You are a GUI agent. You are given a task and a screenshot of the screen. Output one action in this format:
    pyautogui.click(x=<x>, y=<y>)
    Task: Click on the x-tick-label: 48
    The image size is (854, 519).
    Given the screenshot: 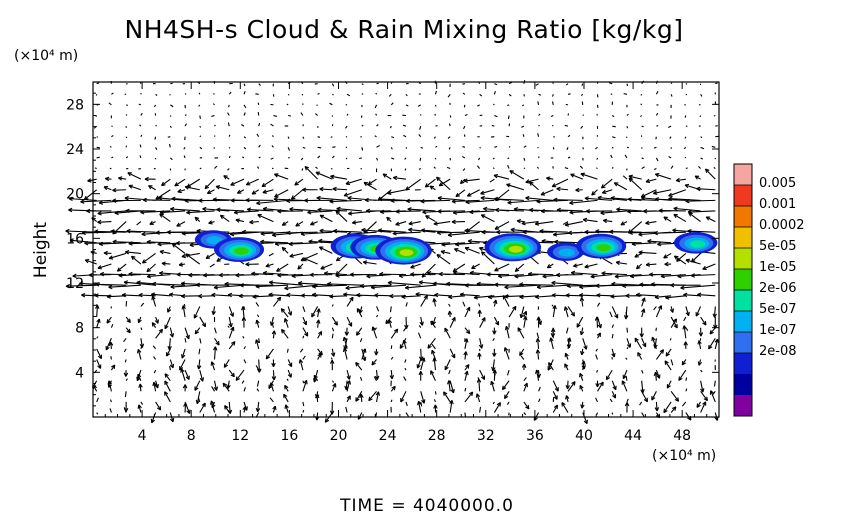 What is the action you would take?
    pyautogui.click(x=682, y=436)
    